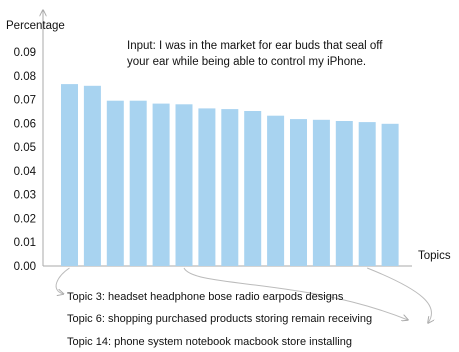  What do you see at coordinates (25, 196) in the screenshot?
I see `y-tick-label: 0.03` at bounding box center [25, 196].